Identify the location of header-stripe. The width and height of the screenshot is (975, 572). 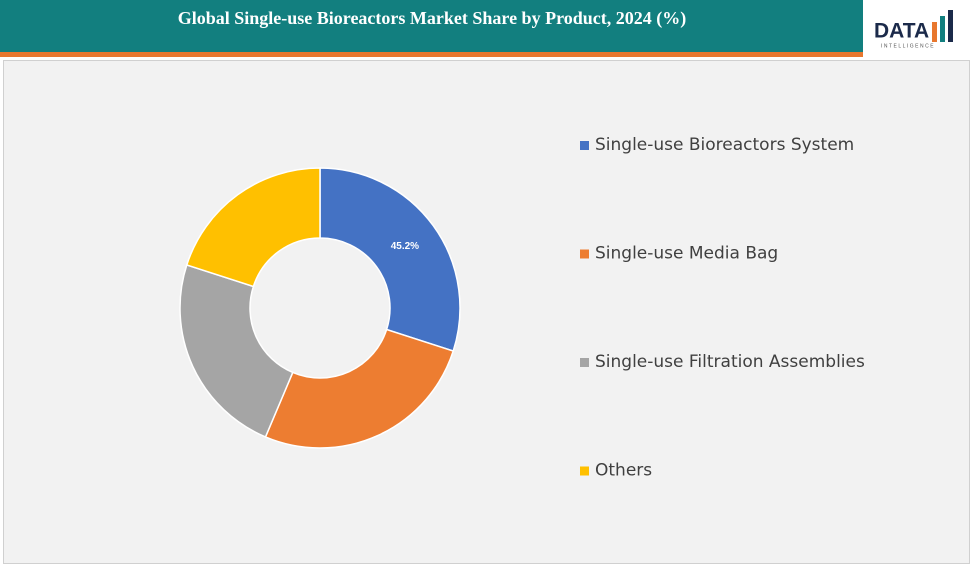
(431, 54).